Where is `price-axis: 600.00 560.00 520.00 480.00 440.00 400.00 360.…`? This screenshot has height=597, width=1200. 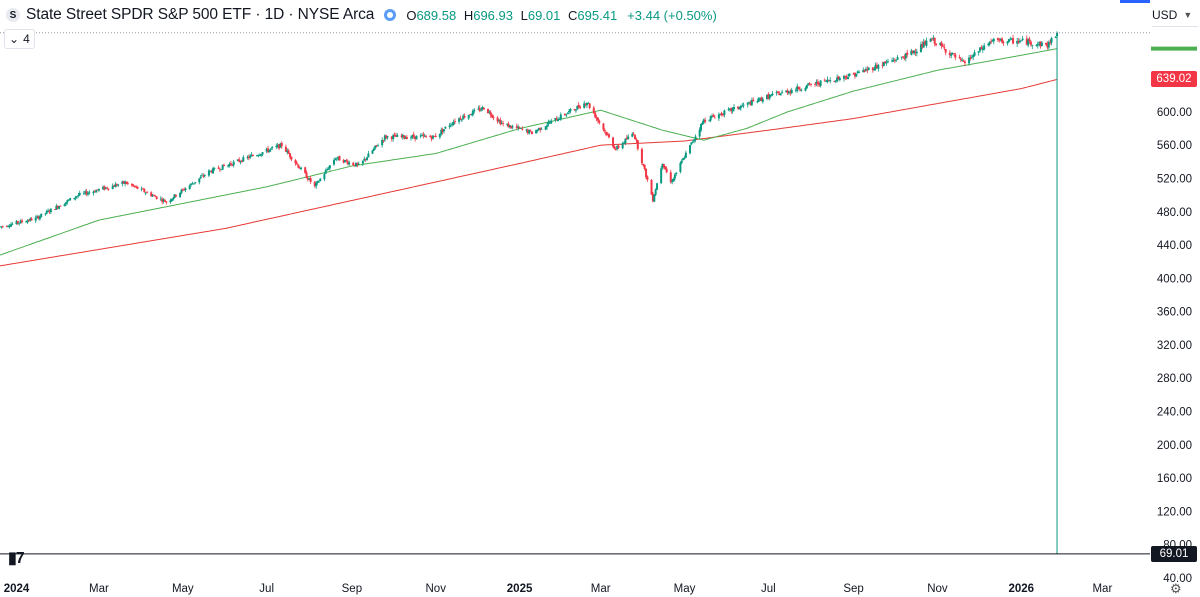 price-axis: 600.00 560.00 520.00 480.00 440.00 400.00 360.… is located at coordinates (1174, 346).